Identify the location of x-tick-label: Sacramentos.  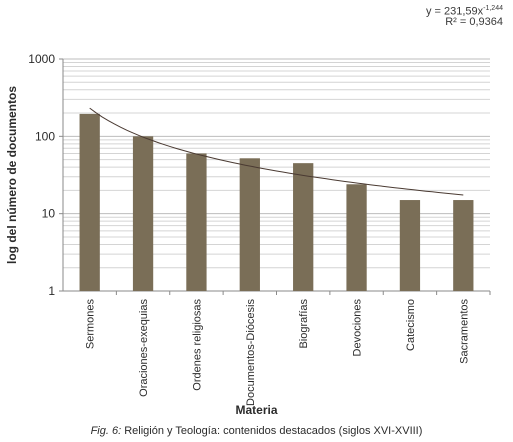
(464, 331).